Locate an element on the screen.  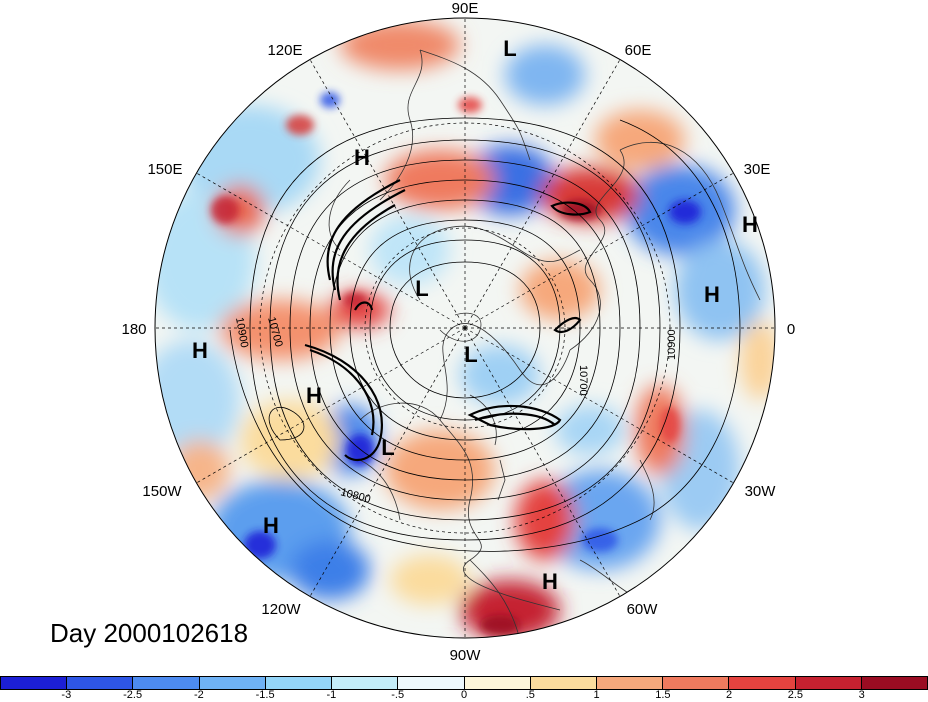
day-title: Day 2000102618 is located at coordinates (149, 633).